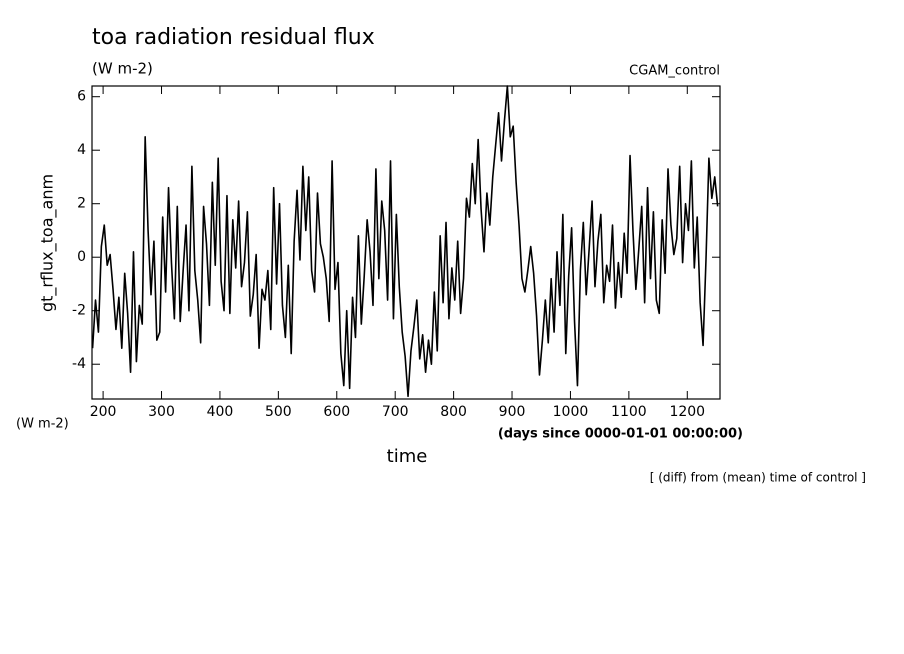  I want to click on x-tick-label: 700, so click(395, 412).